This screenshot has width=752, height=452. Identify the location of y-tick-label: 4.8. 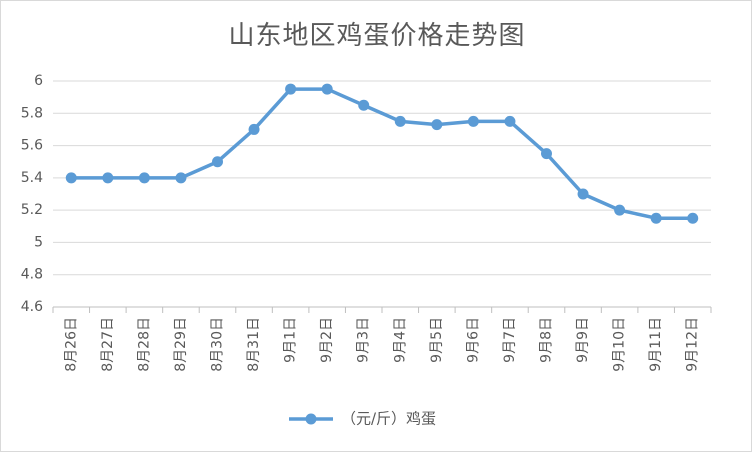
(32, 275).